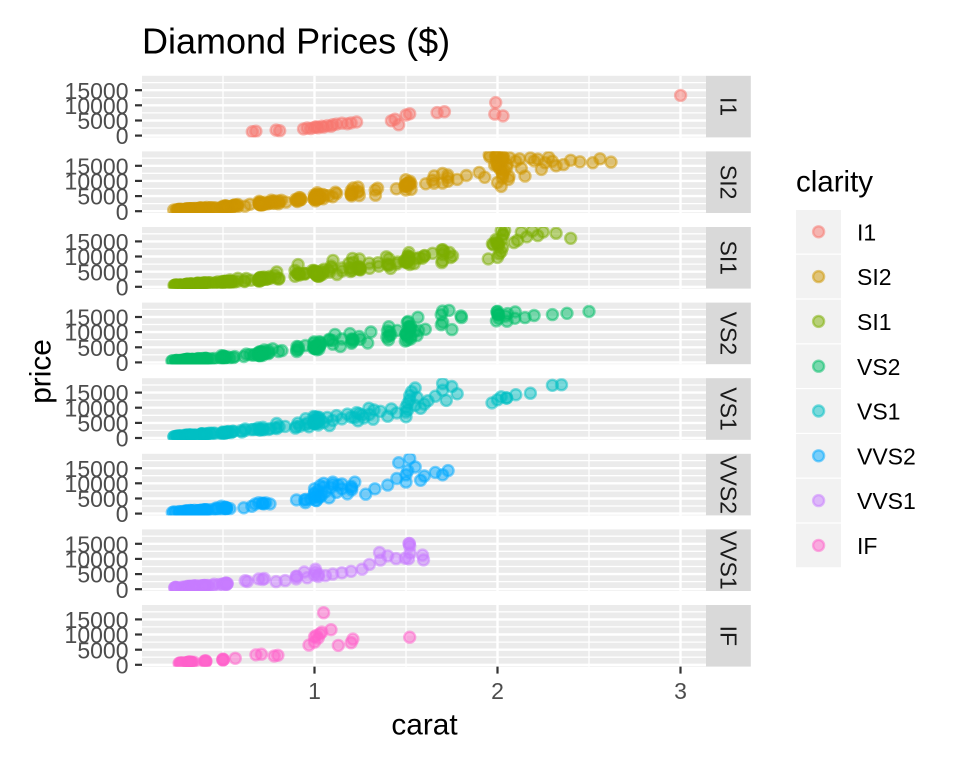  Describe the element at coordinates (834, 182) in the screenshot. I see `svg-text: clarity` at that location.